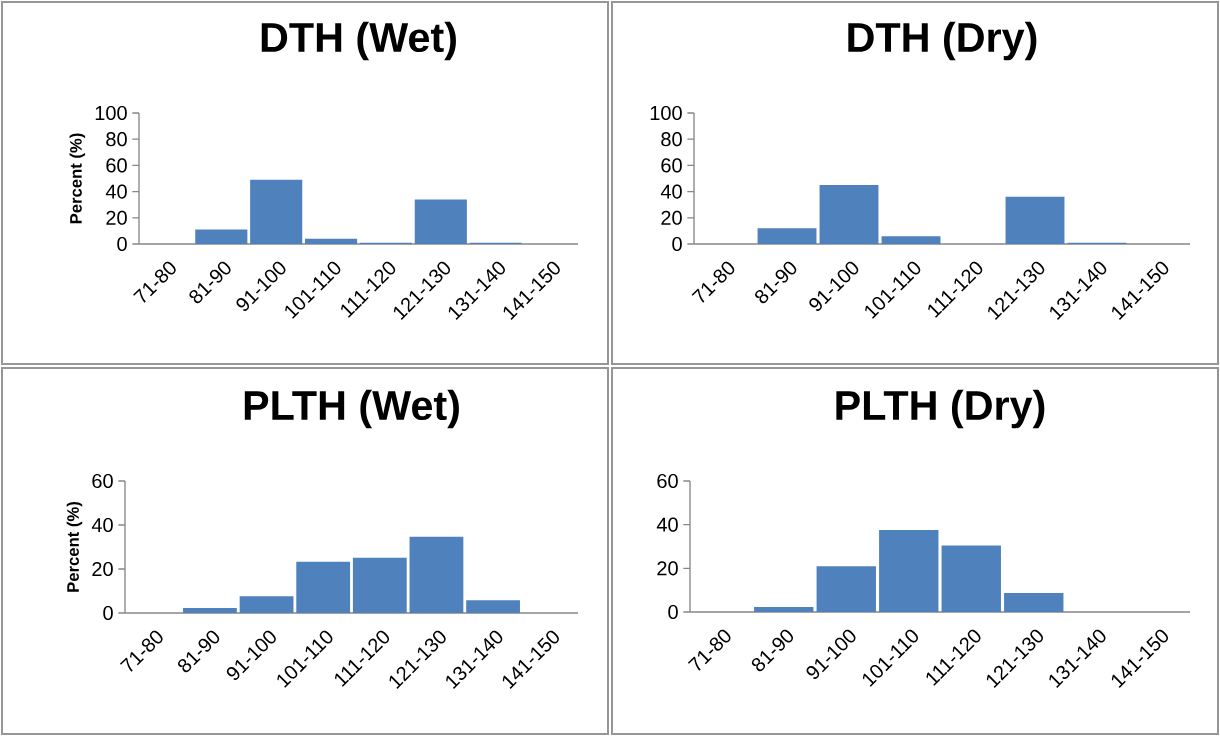 This screenshot has width=1220, height=736. What do you see at coordinates (351, 409) in the screenshot?
I see `chart-title: PLTH (Wet)` at bounding box center [351, 409].